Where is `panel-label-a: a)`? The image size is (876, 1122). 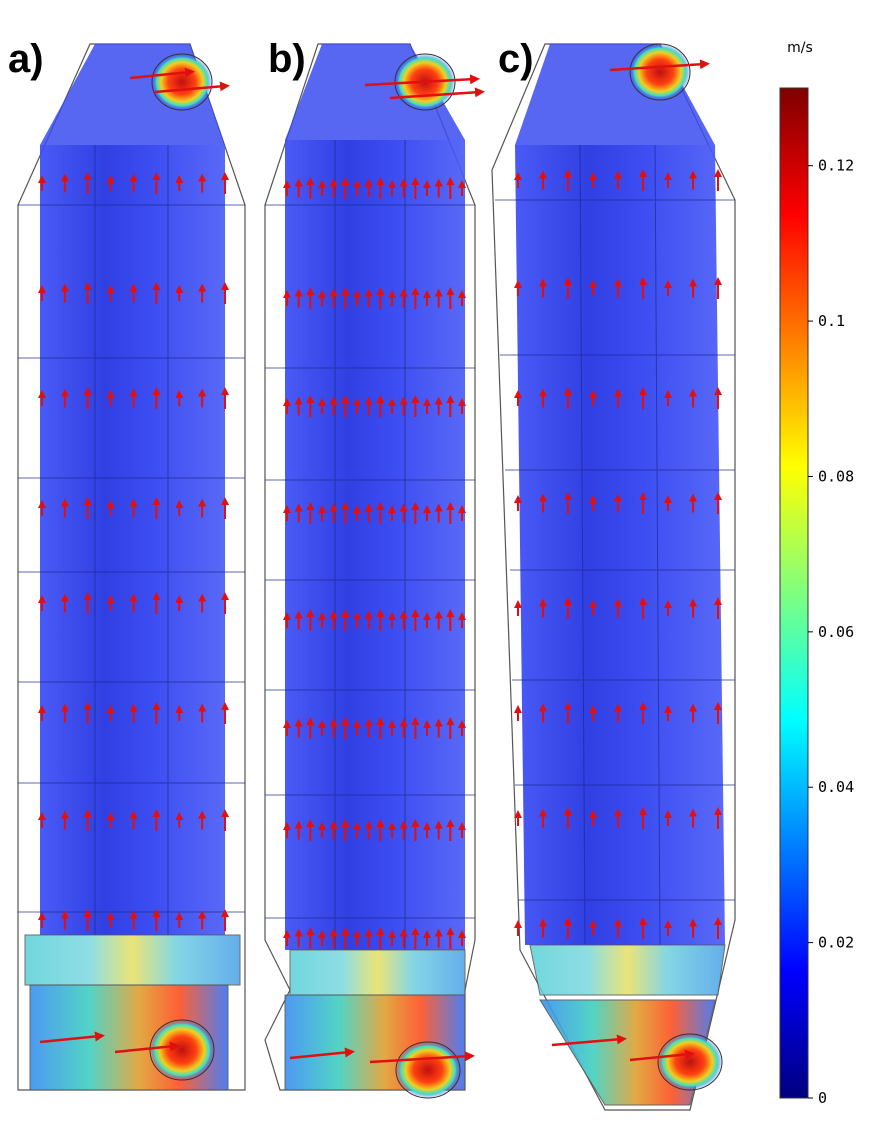 panel-label-a: a) is located at coordinates (26, 59).